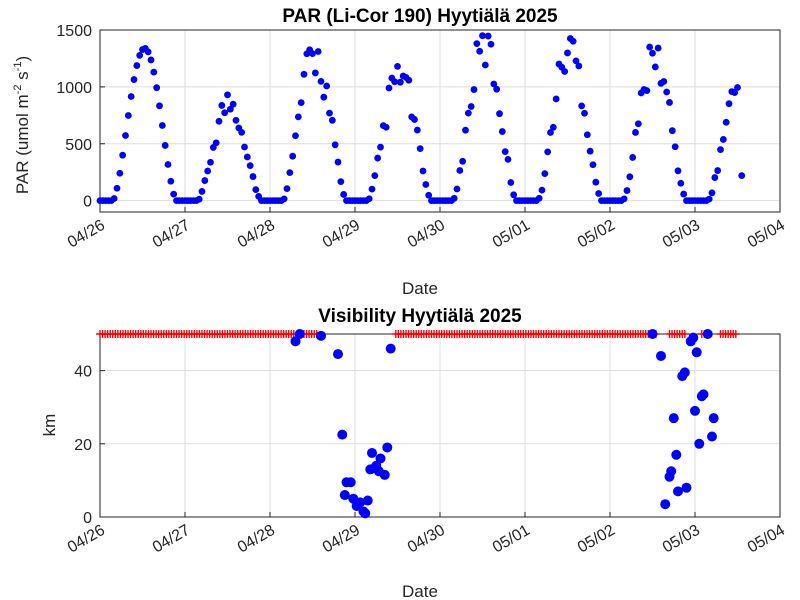 The height and width of the screenshot is (600, 800). I want to click on par-xtick-label: 05/03, so click(681, 234).